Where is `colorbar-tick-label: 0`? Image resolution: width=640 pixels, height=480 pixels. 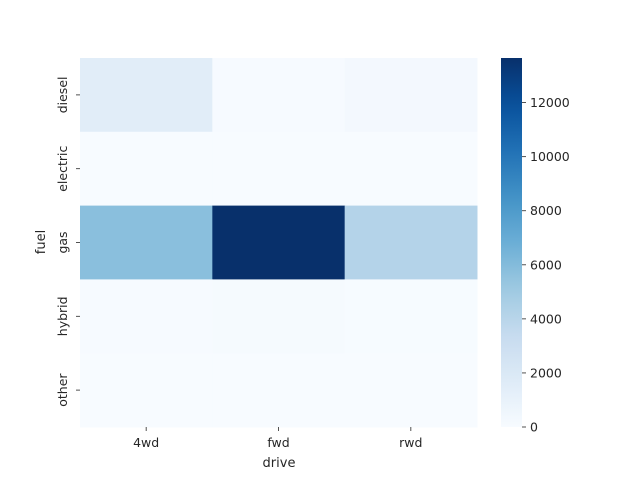 colorbar-tick-label: 0 is located at coordinates (534, 427).